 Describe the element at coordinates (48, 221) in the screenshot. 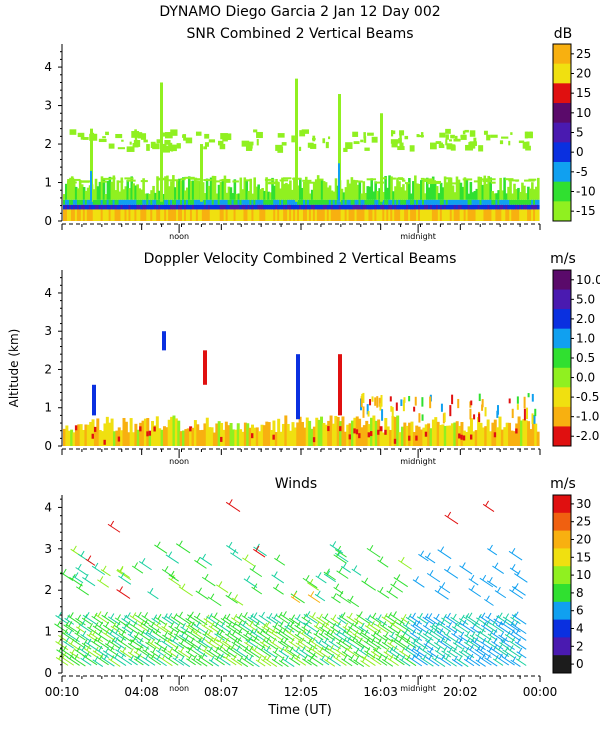

I see `y-tick-label: 0` at that location.